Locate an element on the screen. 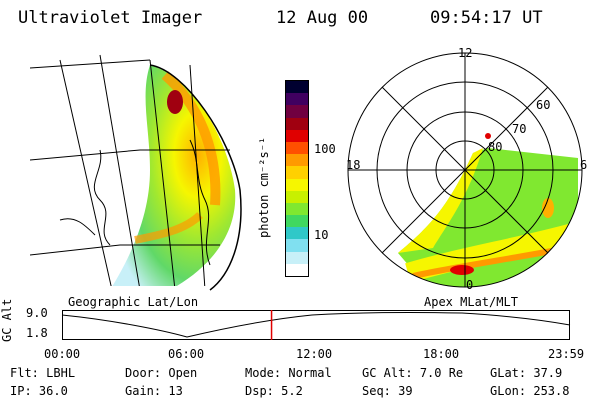 This screenshot has height=400, width=600. polar-panel-label: Apex MLat/MLT is located at coordinates (471, 302).